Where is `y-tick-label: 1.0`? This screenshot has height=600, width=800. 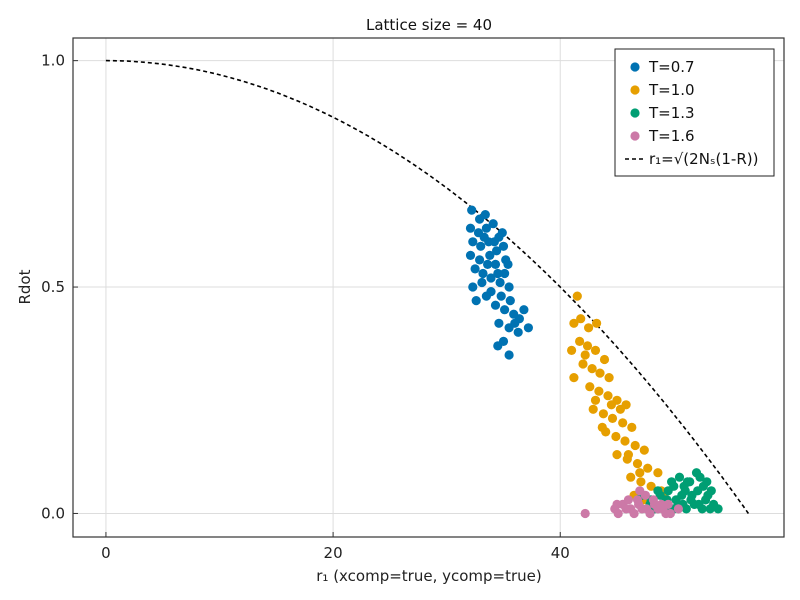 y-tick-label: 1.0 is located at coordinates (53, 61).